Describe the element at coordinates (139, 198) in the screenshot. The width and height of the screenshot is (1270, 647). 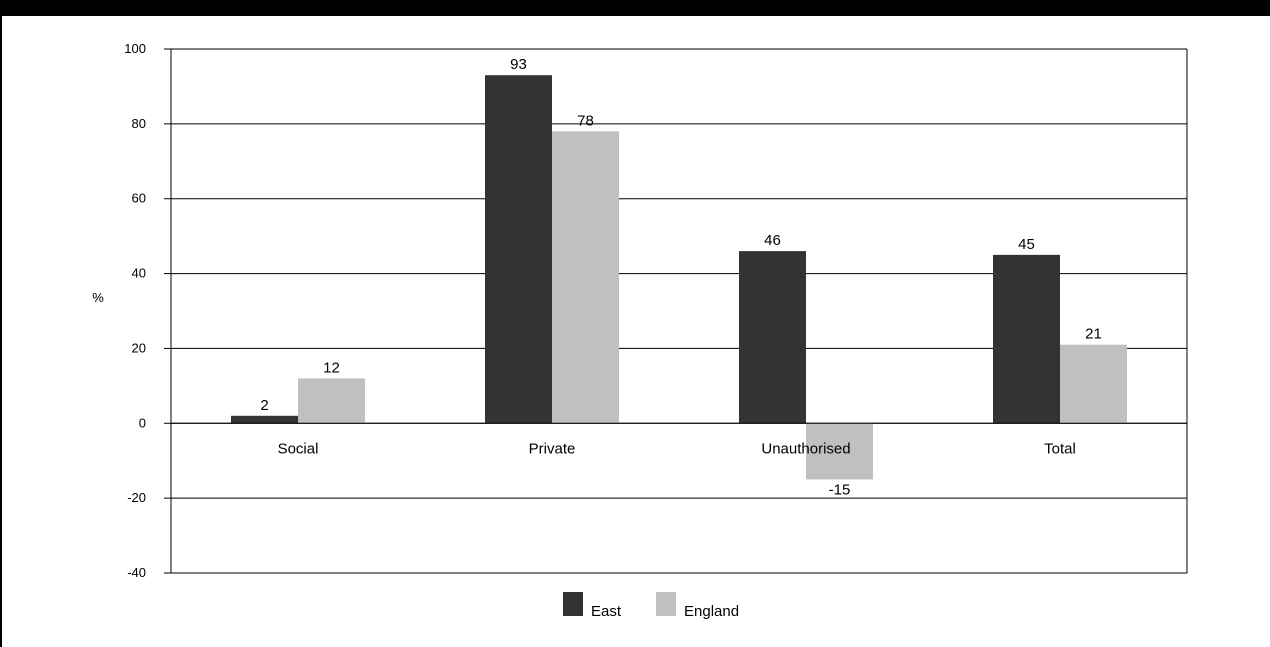
I see `y-tick-label: 60` at that location.